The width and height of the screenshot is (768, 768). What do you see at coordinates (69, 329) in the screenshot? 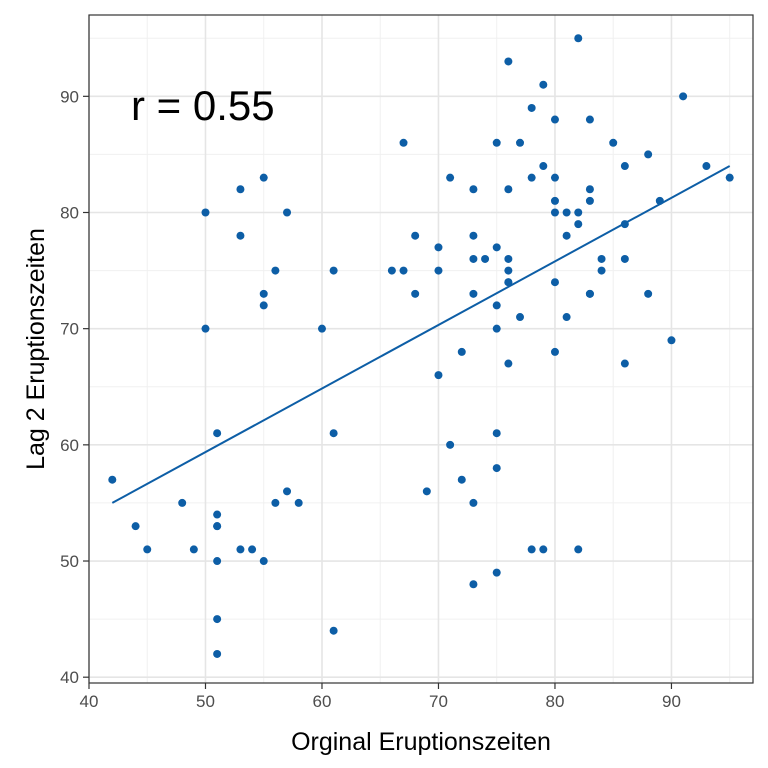
I see `y-tick-label: 70` at bounding box center [69, 329].